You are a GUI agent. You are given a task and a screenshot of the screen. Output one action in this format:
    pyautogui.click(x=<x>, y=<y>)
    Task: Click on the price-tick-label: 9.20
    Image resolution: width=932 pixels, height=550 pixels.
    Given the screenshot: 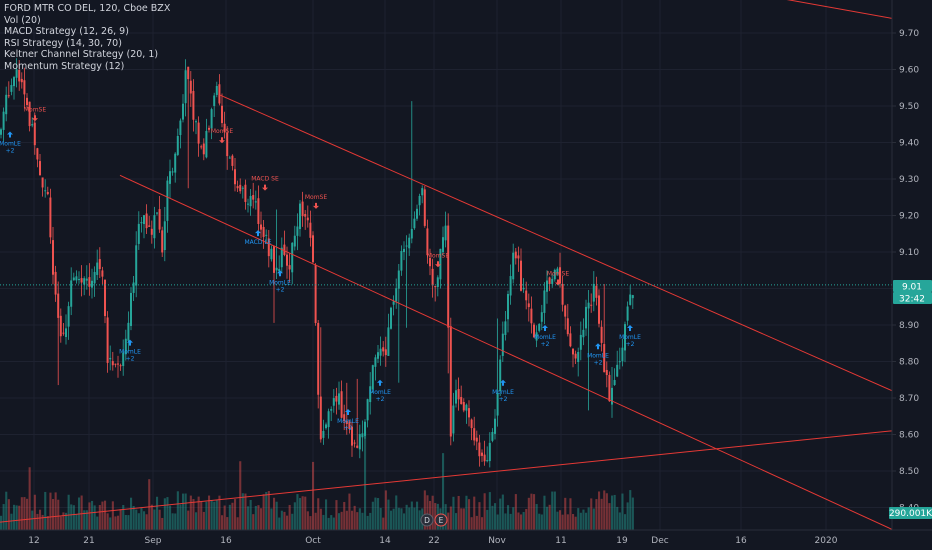 What is the action you would take?
    pyautogui.click(x=909, y=217)
    